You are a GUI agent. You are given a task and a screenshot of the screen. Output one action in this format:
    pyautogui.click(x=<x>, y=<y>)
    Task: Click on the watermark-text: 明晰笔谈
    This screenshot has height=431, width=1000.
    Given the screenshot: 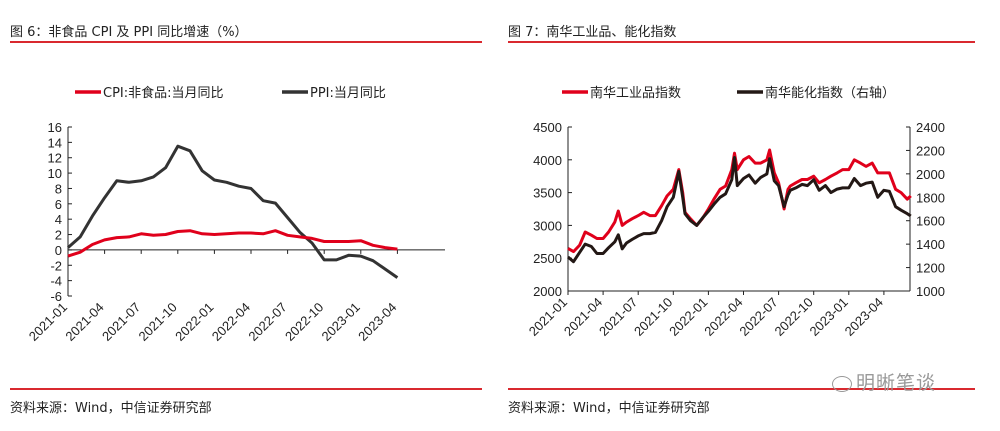 What is the action you would take?
    pyautogui.click(x=896, y=383)
    